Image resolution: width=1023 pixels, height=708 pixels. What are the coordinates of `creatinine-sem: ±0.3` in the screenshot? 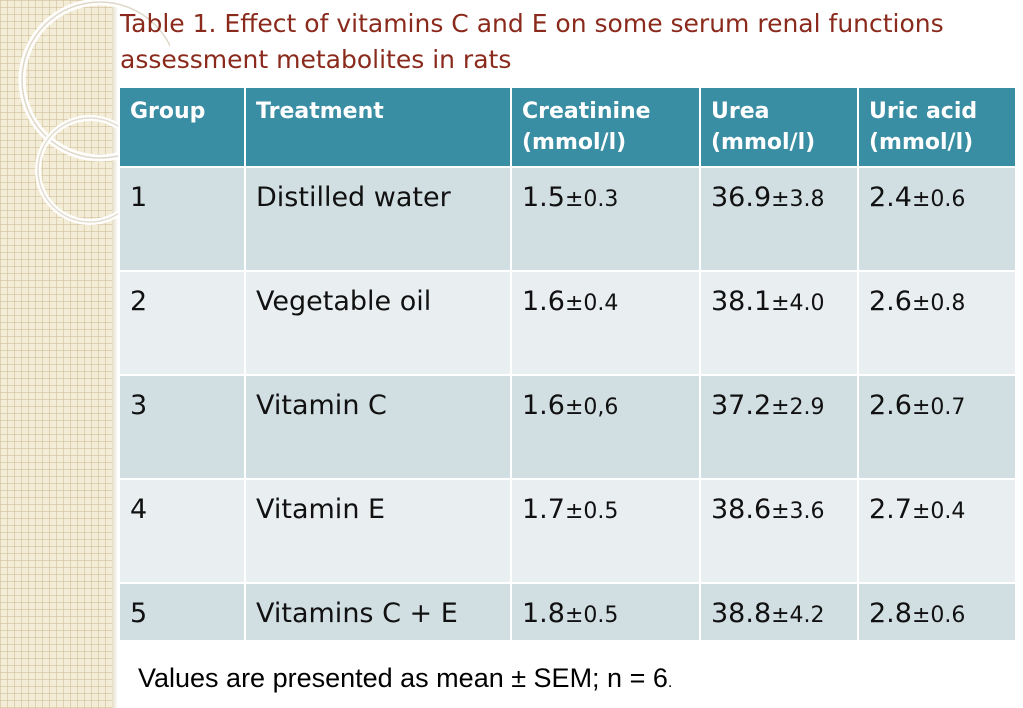 It's located at (591, 199).